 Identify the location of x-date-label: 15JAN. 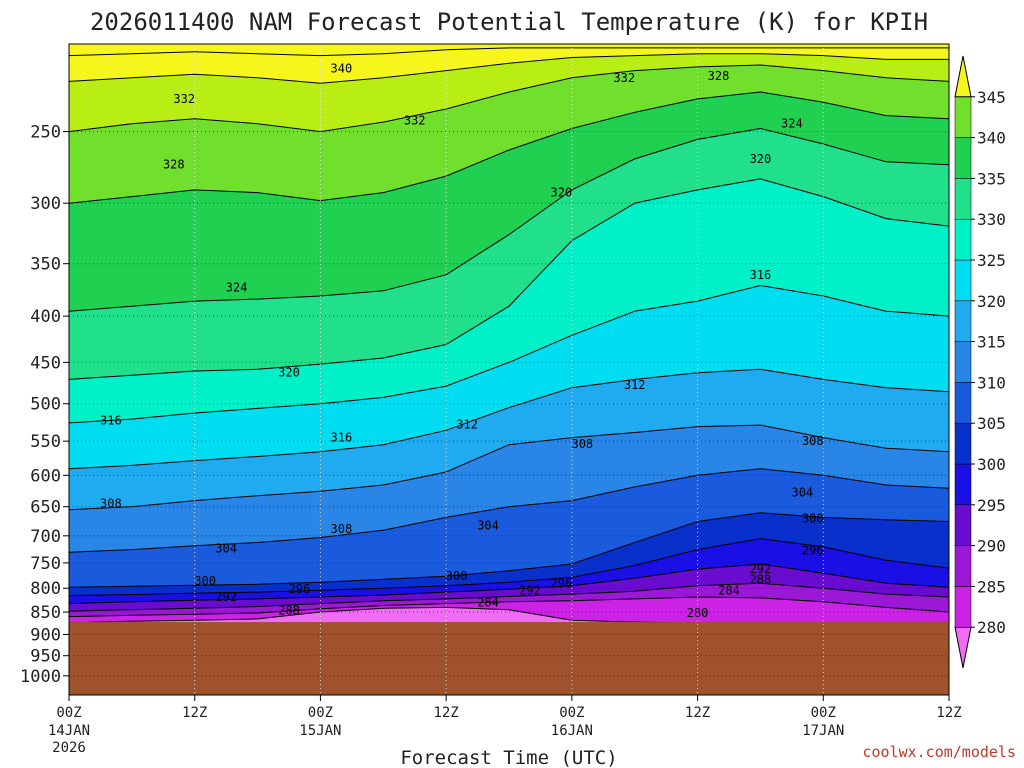
(320, 731).